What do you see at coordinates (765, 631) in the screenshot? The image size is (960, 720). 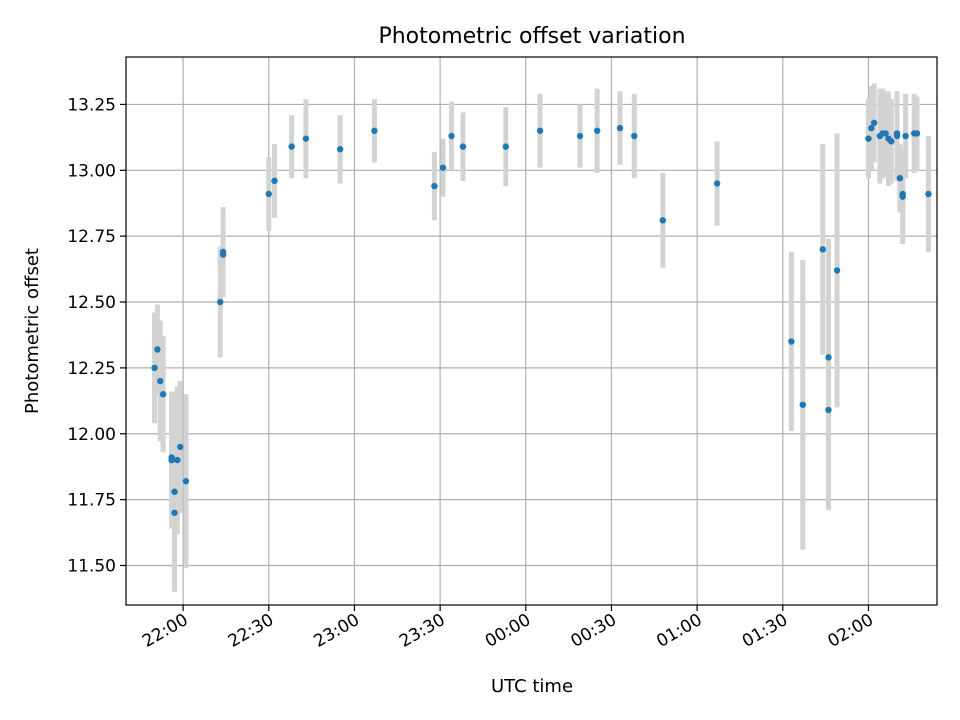 I see `x-tick-label: 01:30` at bounding box center [765, 631].